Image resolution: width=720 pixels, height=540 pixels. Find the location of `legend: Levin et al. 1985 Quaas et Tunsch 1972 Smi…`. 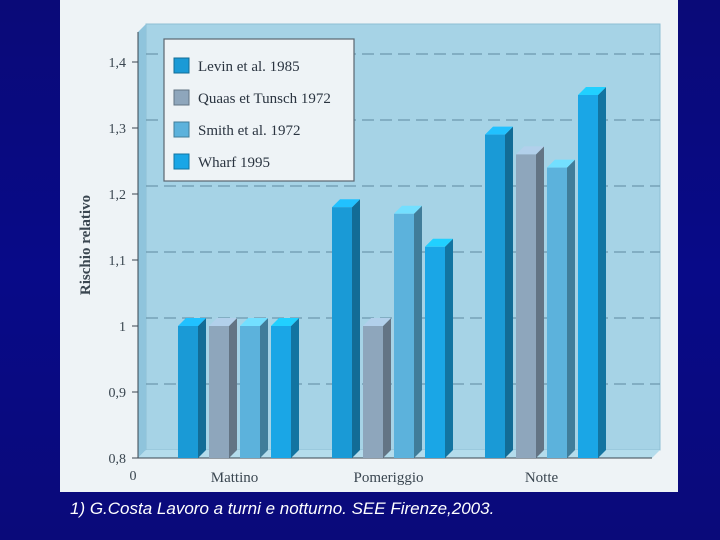

legend: Levin et al. 1985 Quaas et Tunsch 1972 Smi… is located at coordinates (259, 110).